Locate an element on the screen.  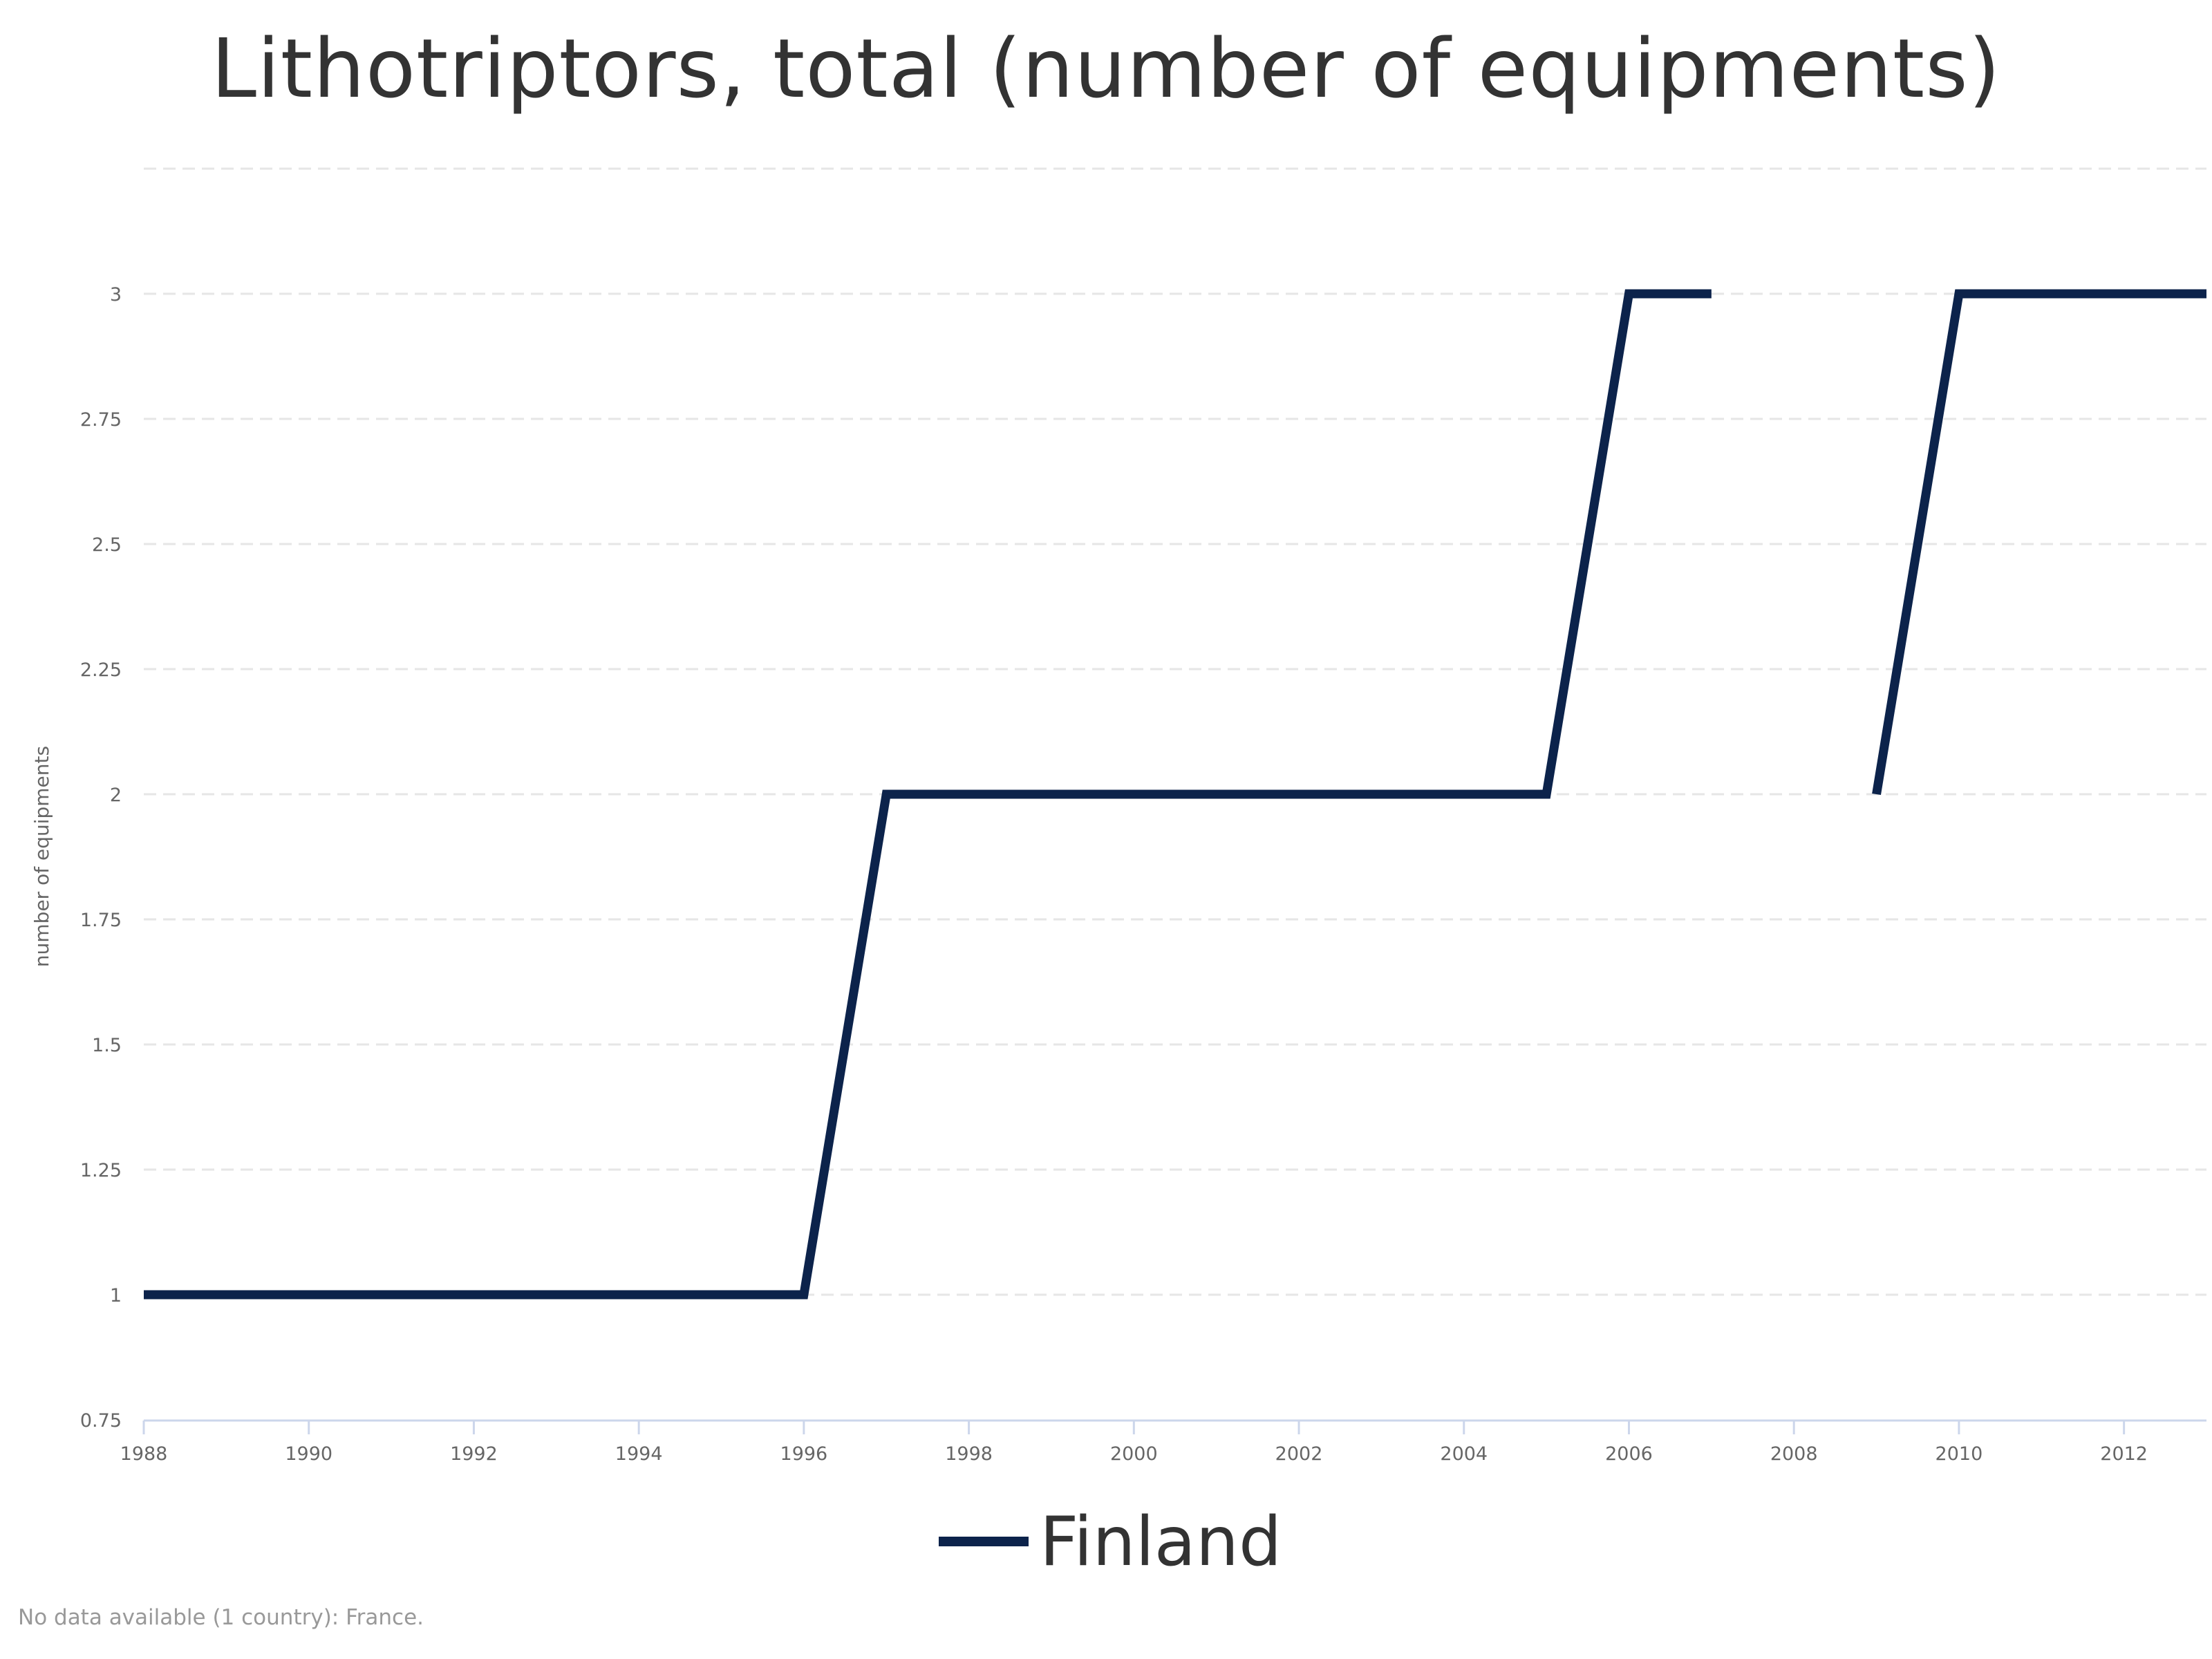
y-axis-ticks: 0.75 1 1.25 1.5 1.75 2 2.25 2.5 2.75 3 is located at coordinates (101, 858).